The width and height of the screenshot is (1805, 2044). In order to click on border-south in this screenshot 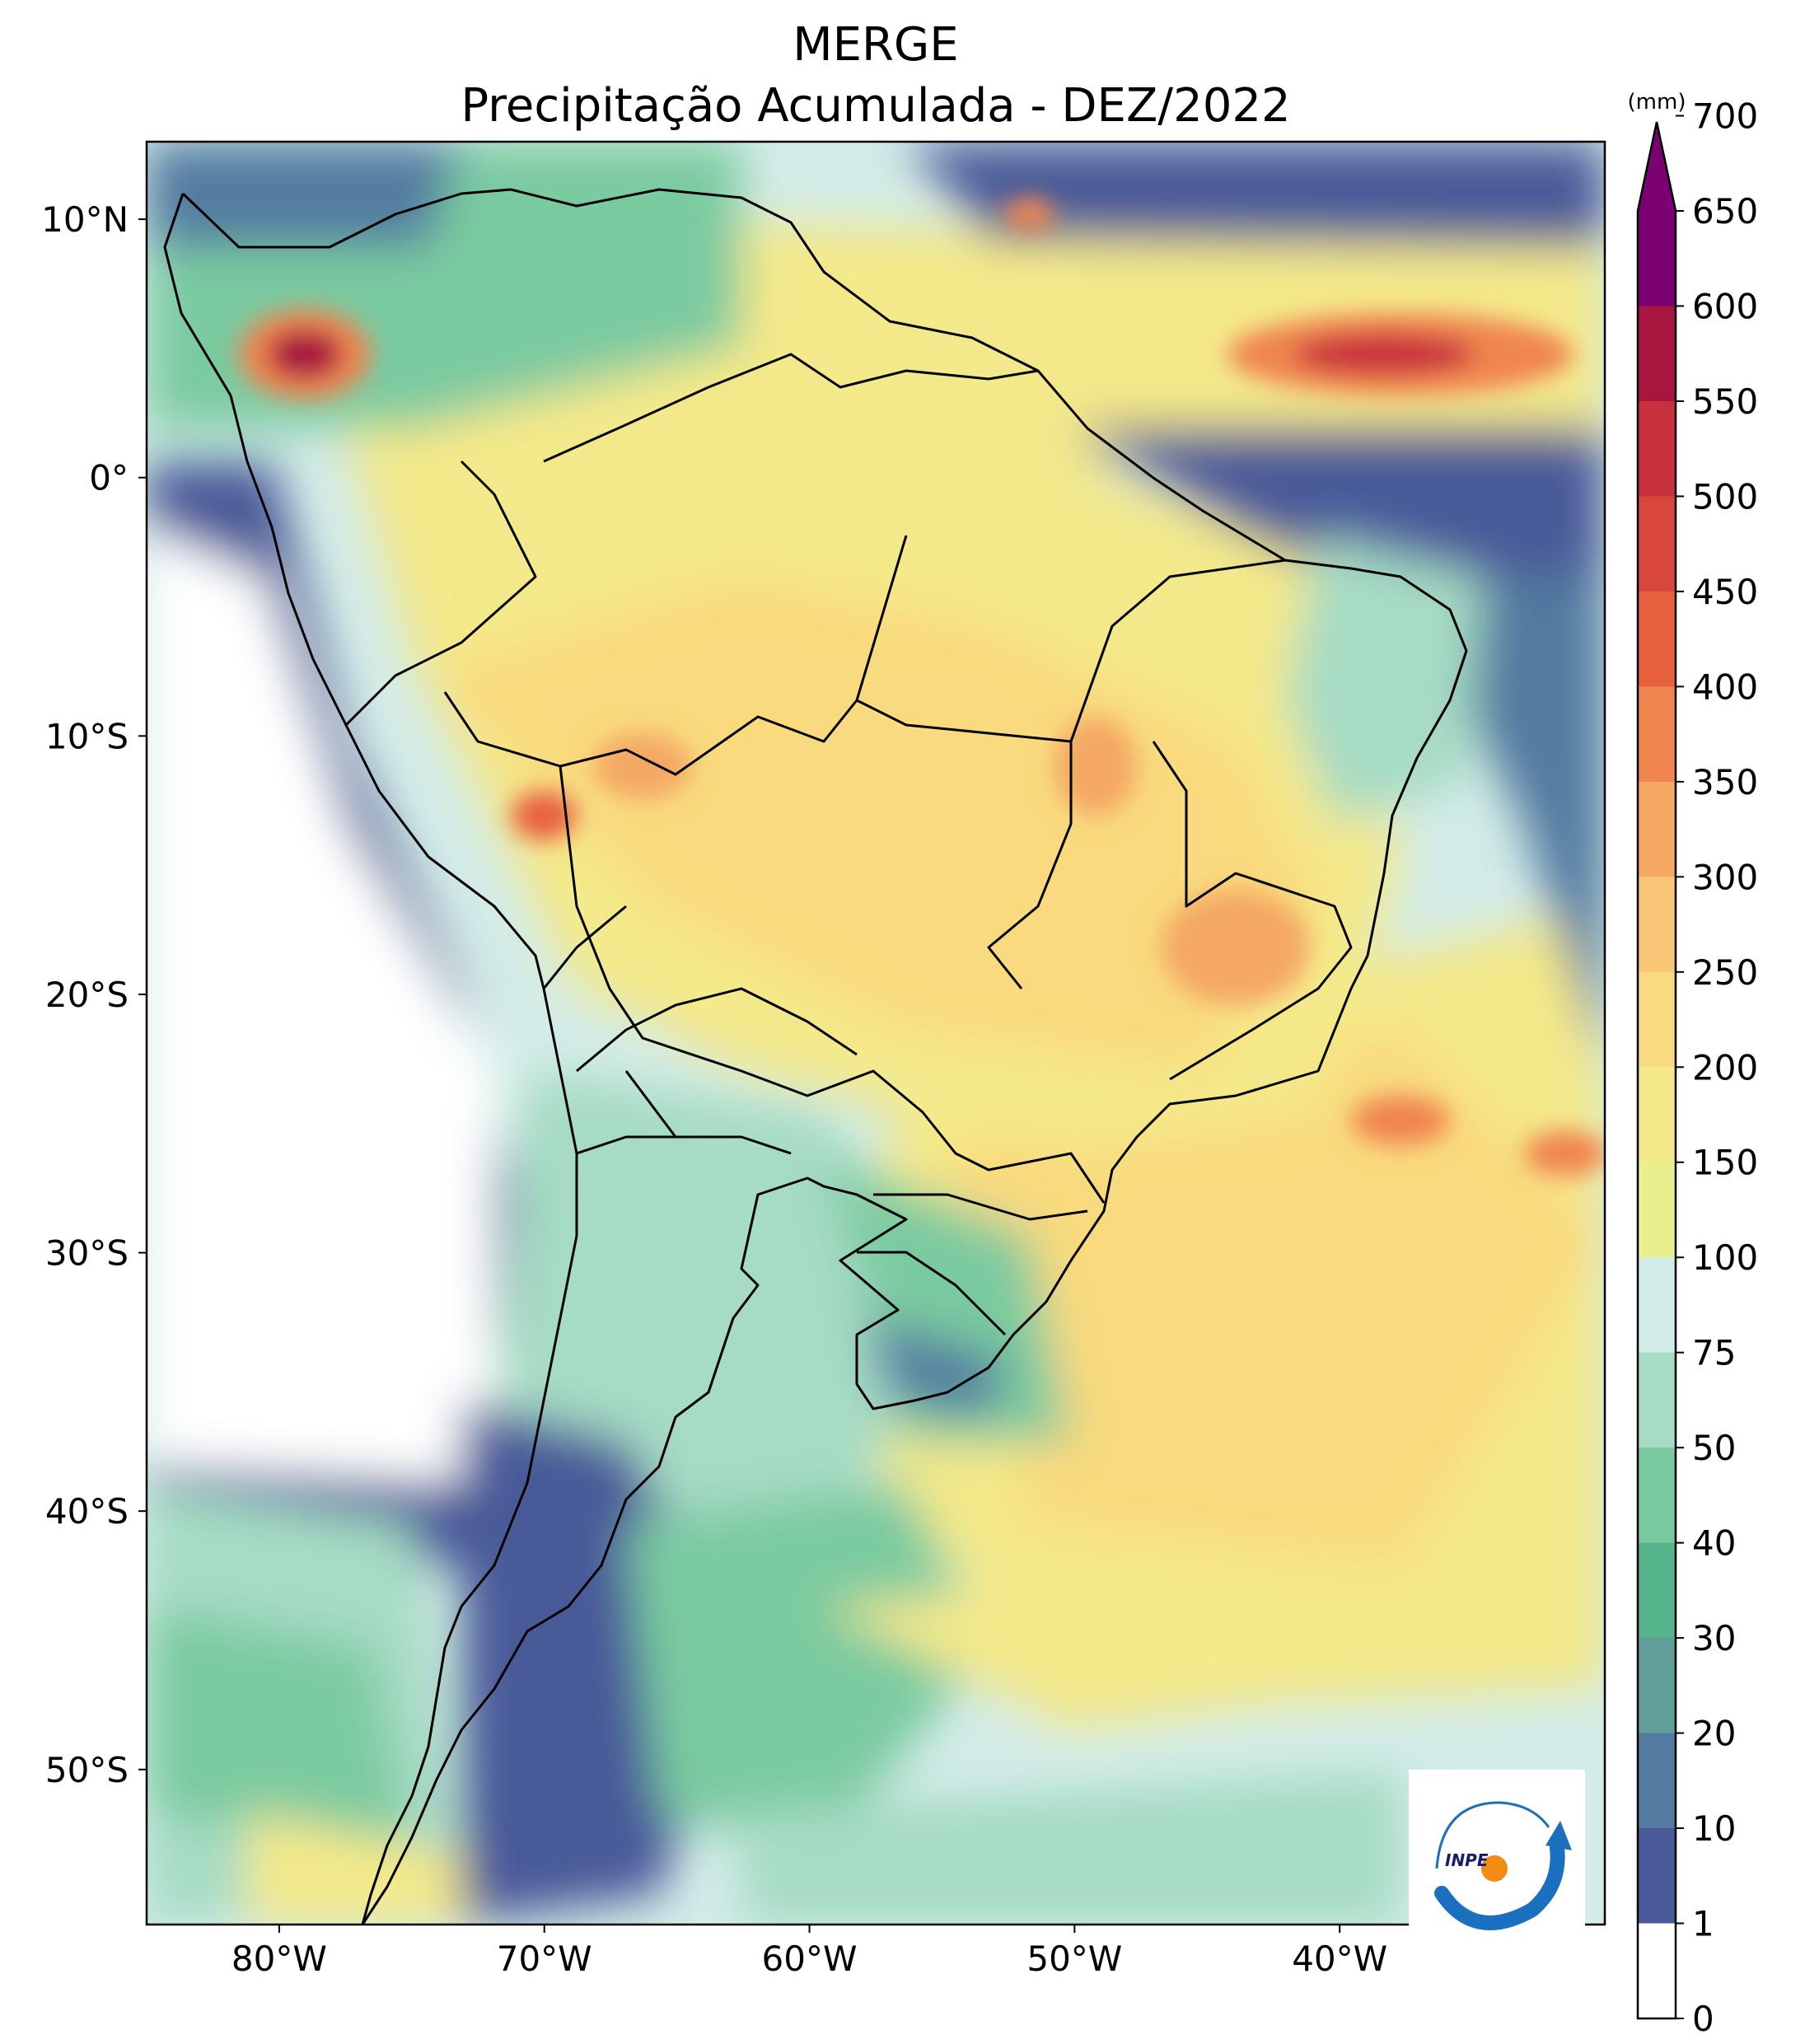, I will do `click(832, 1235)`.